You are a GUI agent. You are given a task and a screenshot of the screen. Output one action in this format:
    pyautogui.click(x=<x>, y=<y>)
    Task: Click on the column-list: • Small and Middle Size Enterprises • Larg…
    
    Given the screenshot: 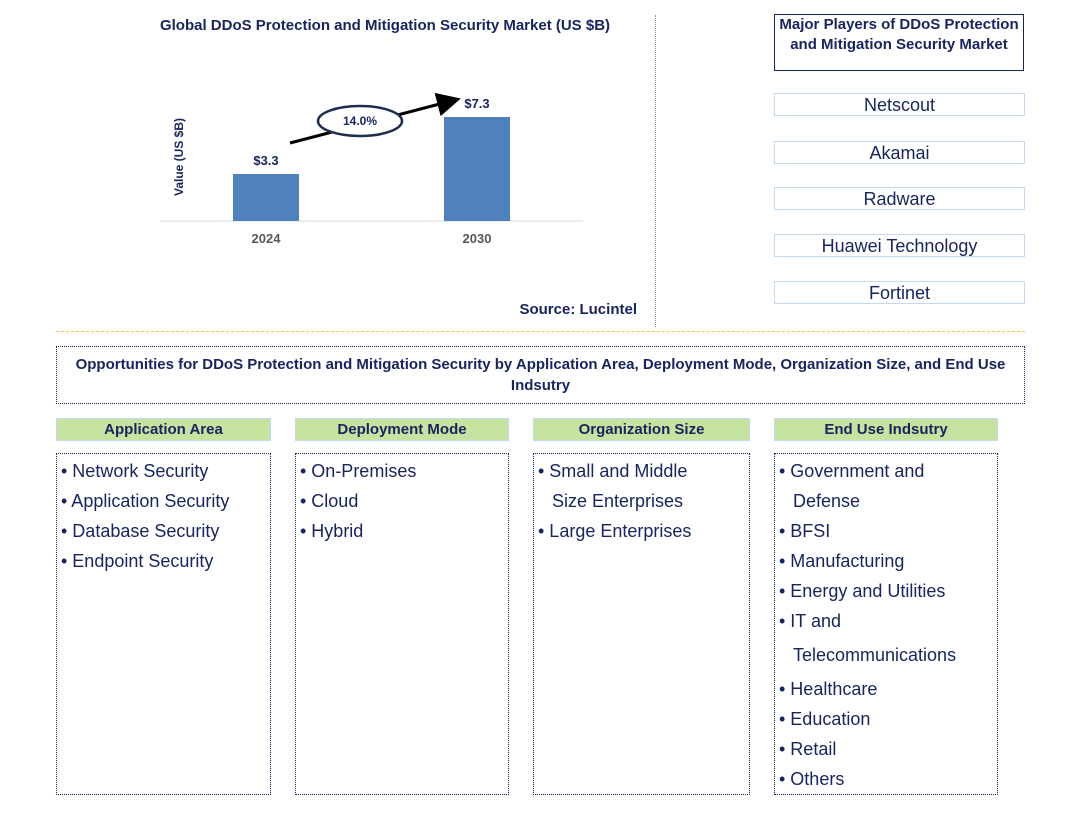 What is the action you would take?
    pyautogui.click(x=641, y=624)
    